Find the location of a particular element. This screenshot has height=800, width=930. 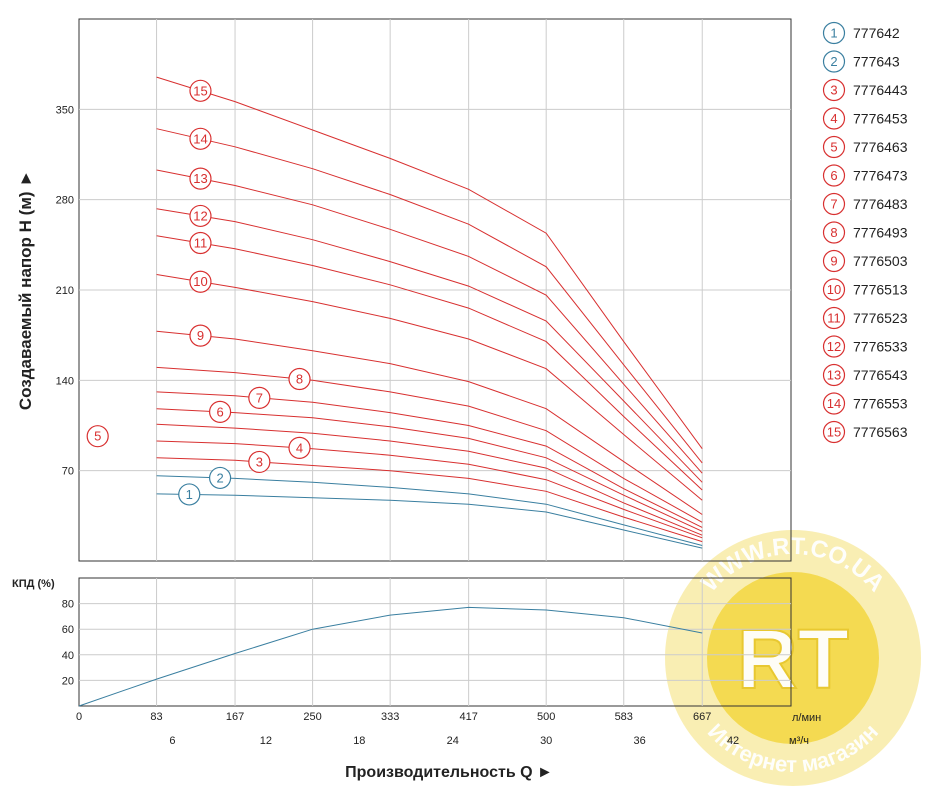

legend-item: 14 7776553 is located at coordinates (865, 403).